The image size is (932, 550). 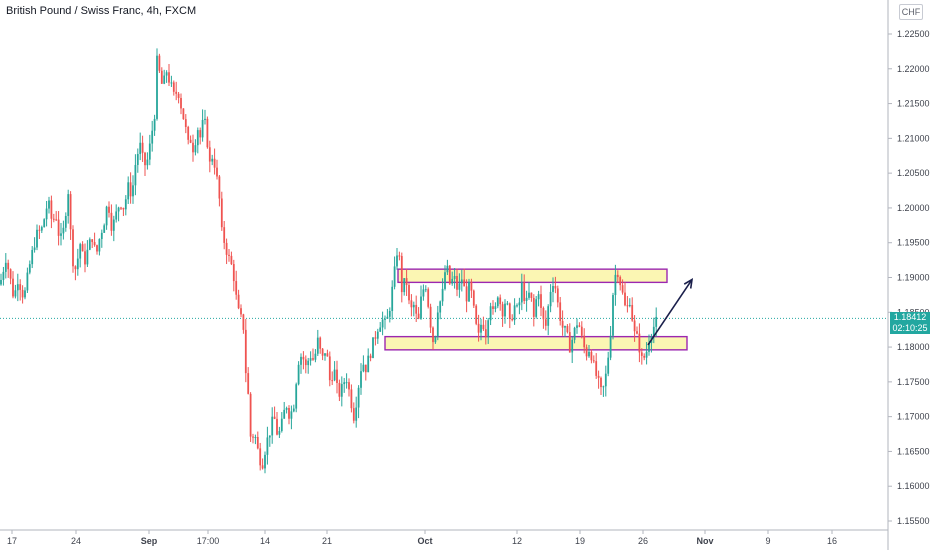 I want to click on time-tick-label: Oct, so click(x=424, y=541).